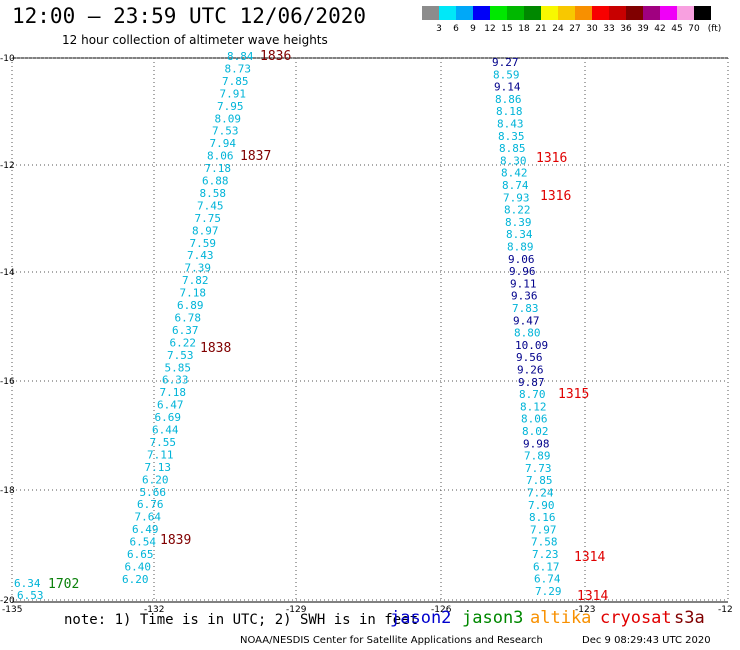 The height and width of the screenshot is (650, 740). I want to click on wave-height-value: 8.86, so click(508, 99).